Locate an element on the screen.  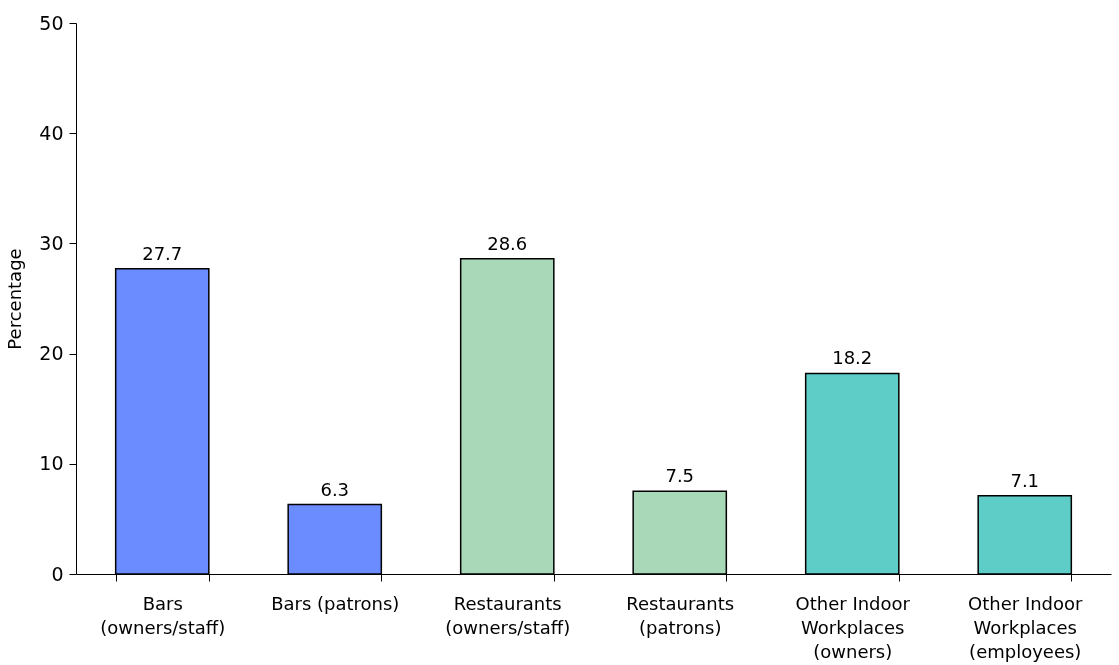
y-tick-label: 10 is located at coordinates (51, 463).